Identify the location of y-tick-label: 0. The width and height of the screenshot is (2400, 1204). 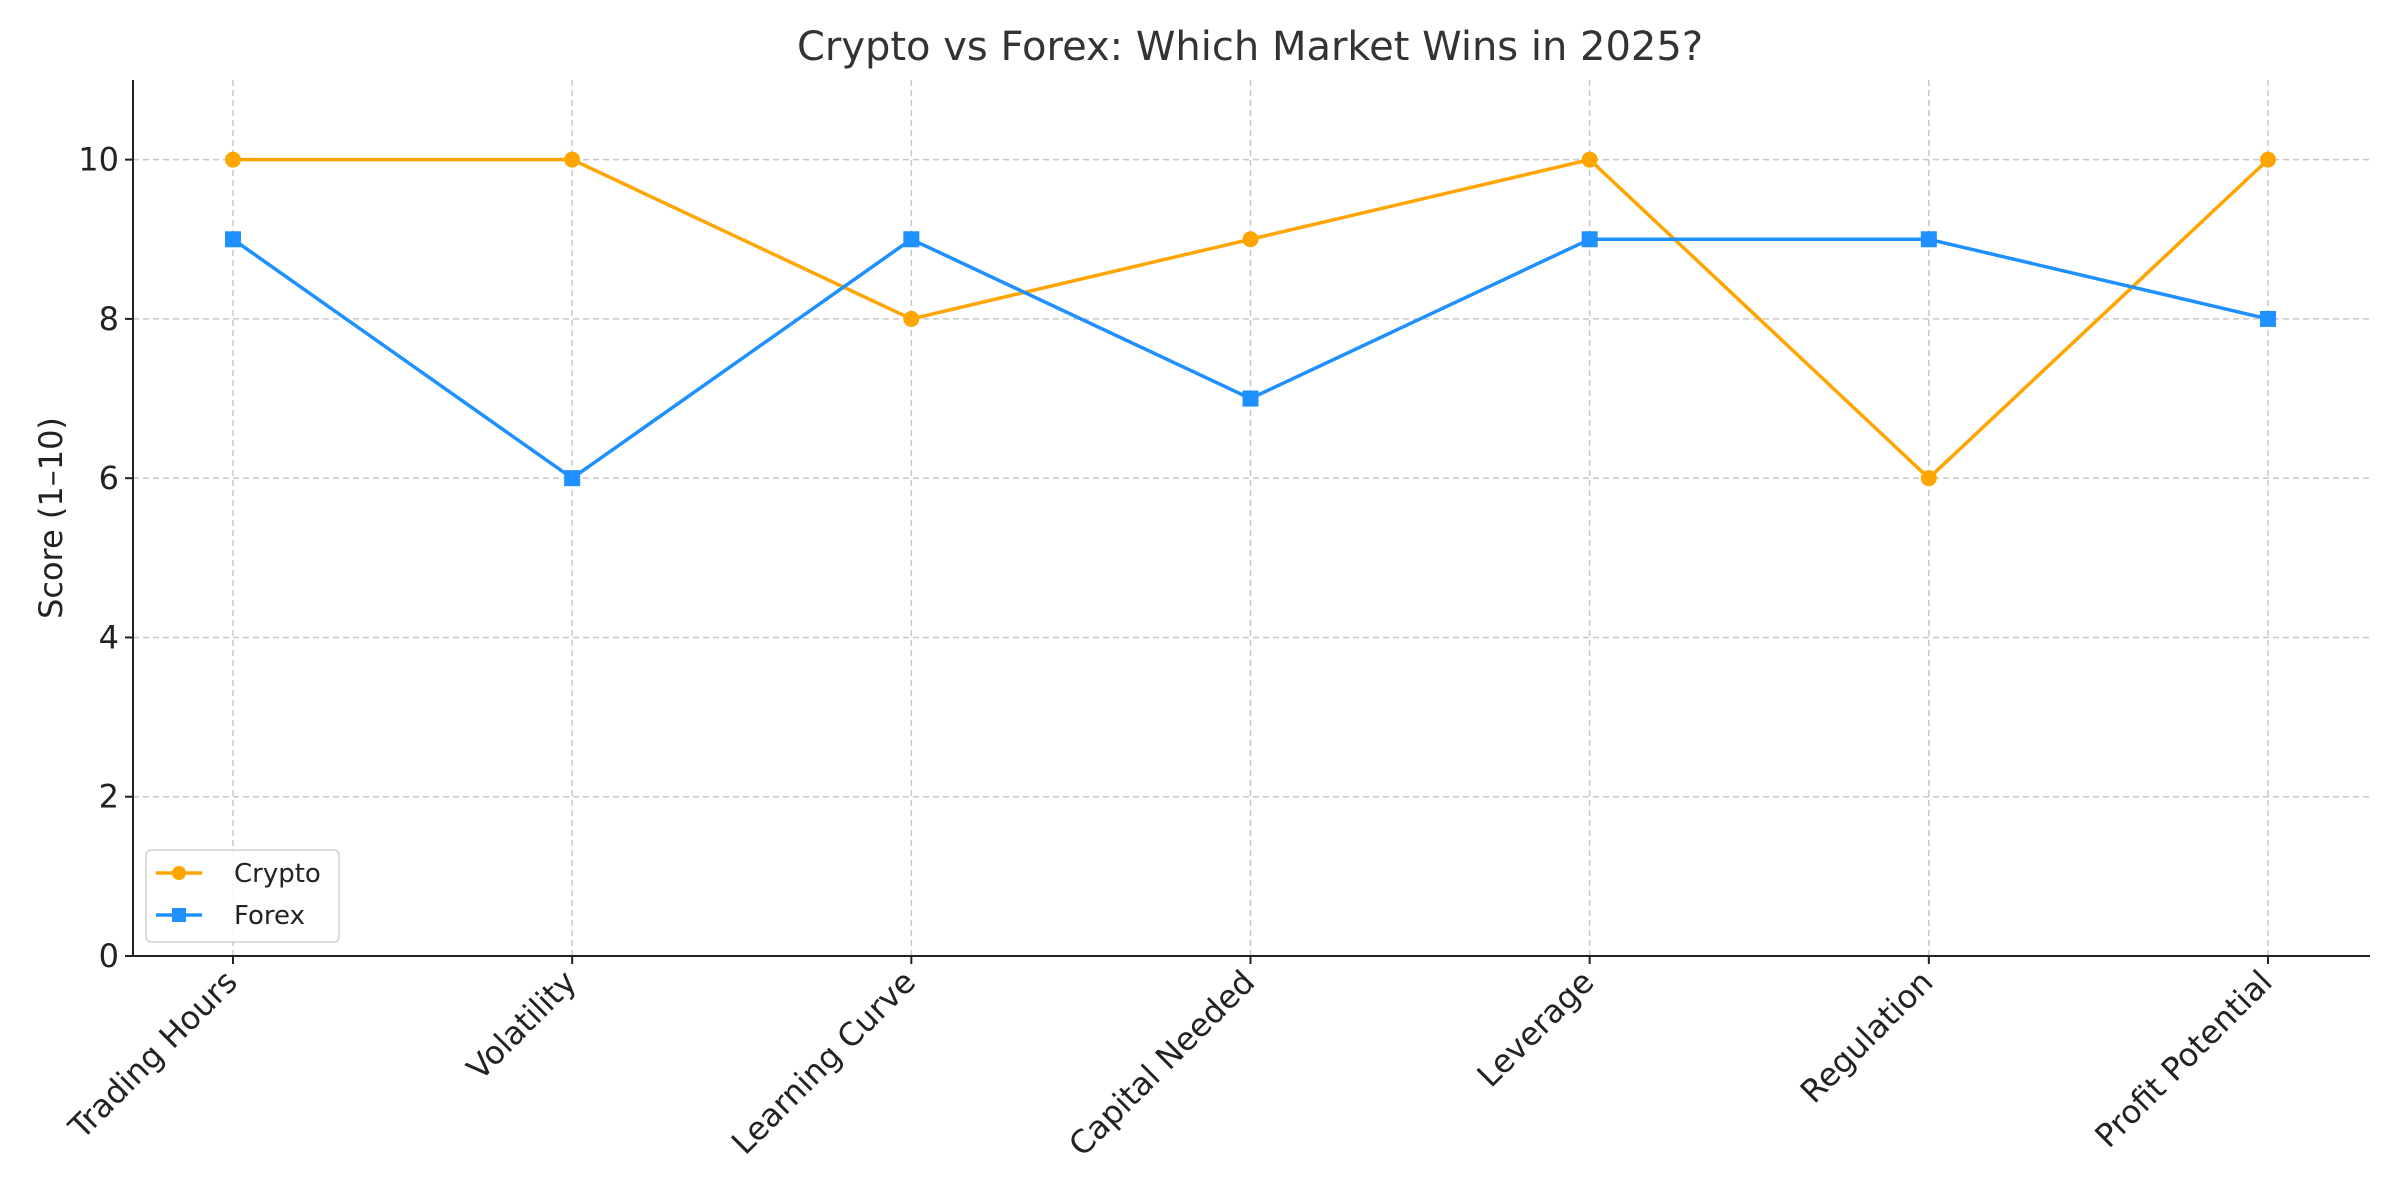
(109, 956).